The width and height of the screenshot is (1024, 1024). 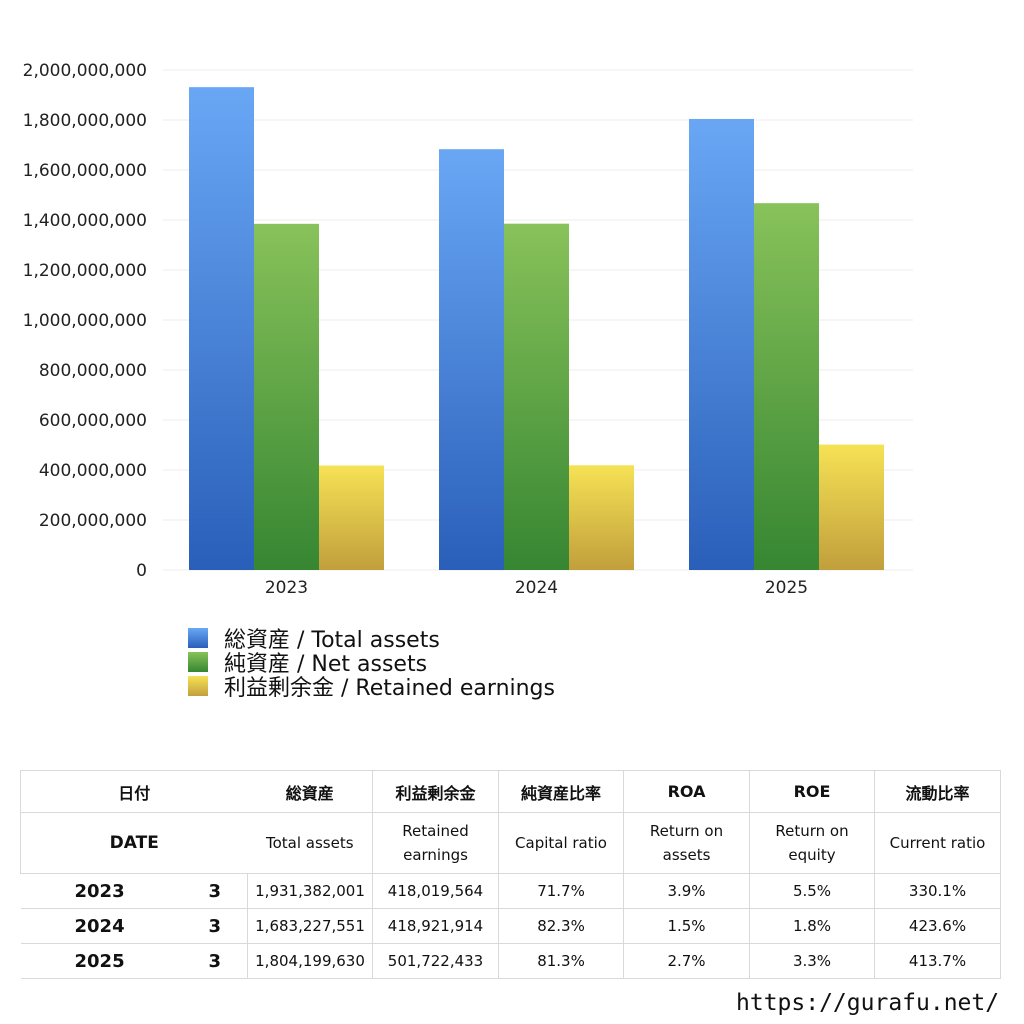 I want to click on y-tick-label: 1,200,000,000, so click(x=85, y=271).